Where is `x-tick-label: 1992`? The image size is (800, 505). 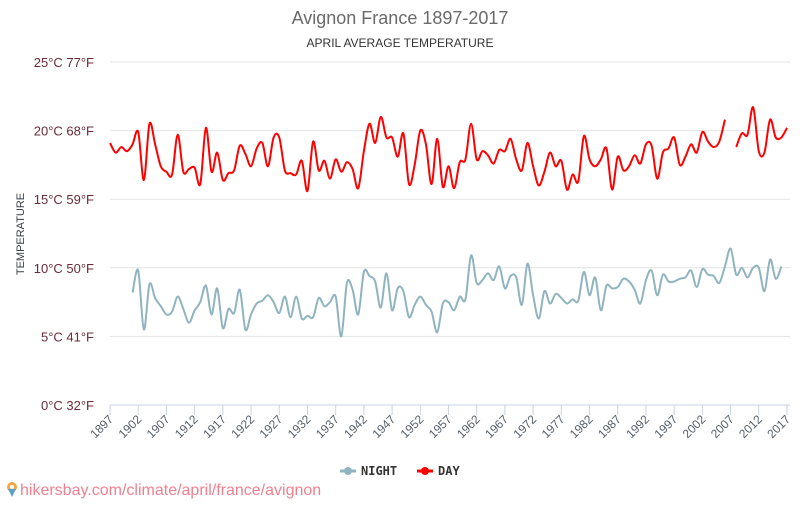 x-tick-label: 1992 is located at coordinates (637, 426).